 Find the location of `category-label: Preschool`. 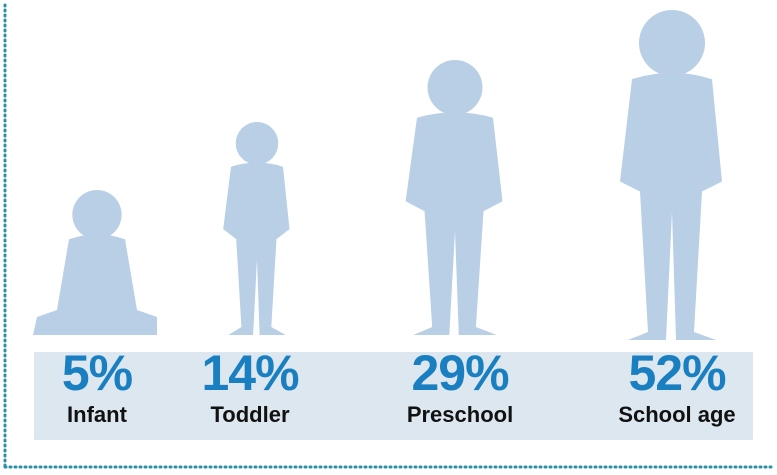

category-label: Preschool is located at coordinates (460, 414).